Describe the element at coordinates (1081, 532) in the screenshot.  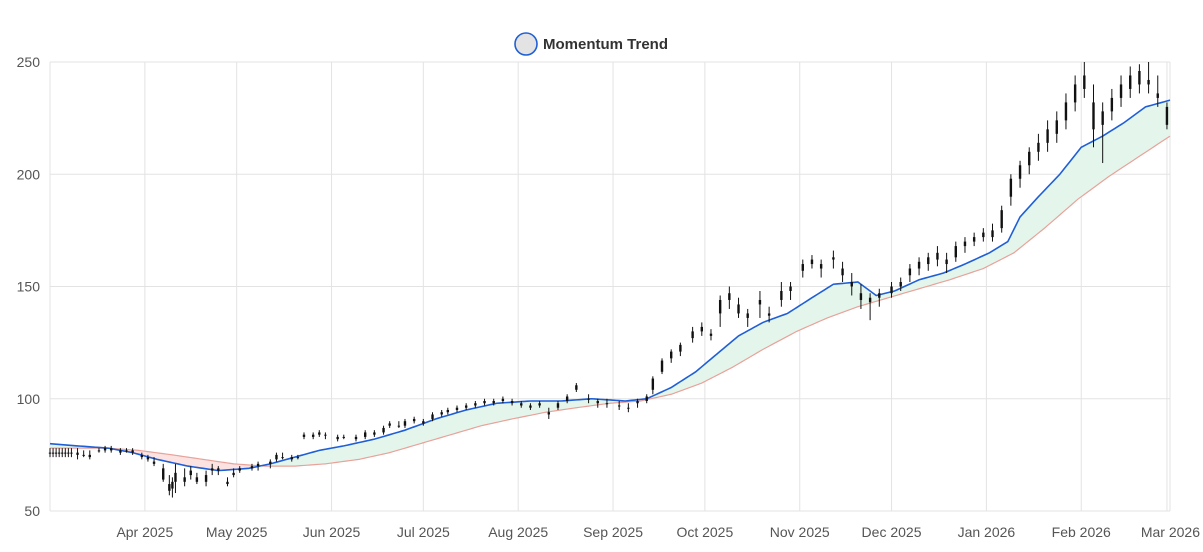
I see `x-tick-label: Feb 2026` at that location.